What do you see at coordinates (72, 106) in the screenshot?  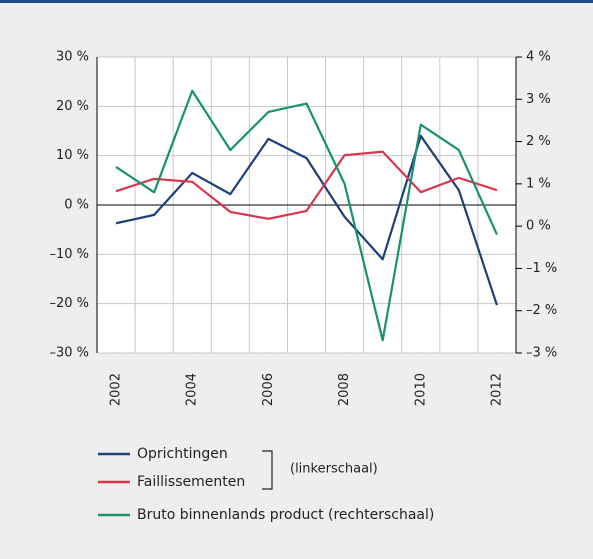 I see `y-tick-label: 20 %` at bounding box center [72, 106].